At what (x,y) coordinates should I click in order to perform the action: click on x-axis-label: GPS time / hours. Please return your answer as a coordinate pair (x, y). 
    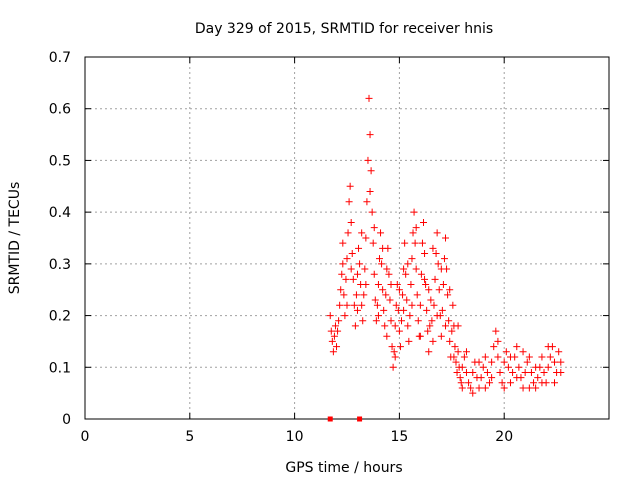
    Looking at the image, I should click on (343, 468).